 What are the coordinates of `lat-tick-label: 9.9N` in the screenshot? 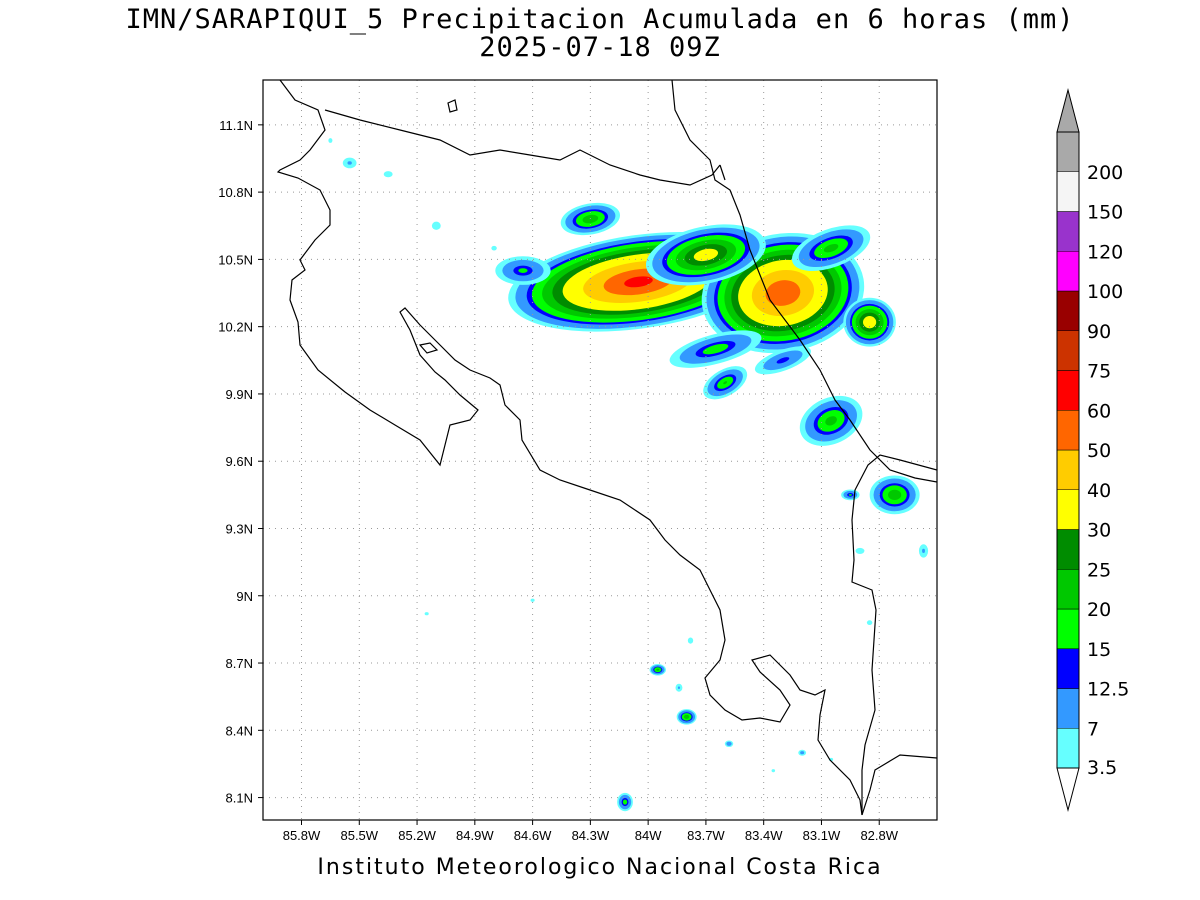 It's located at (239, 394).